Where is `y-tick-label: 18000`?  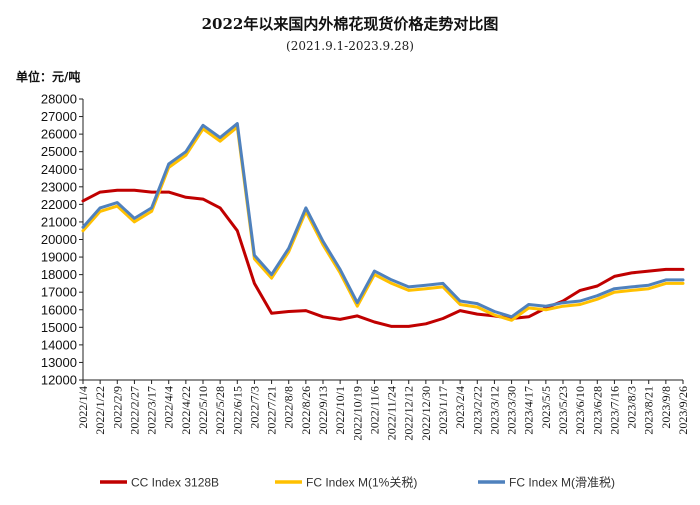
y-tick-label: 18000 is located at coordinates (59, 274).